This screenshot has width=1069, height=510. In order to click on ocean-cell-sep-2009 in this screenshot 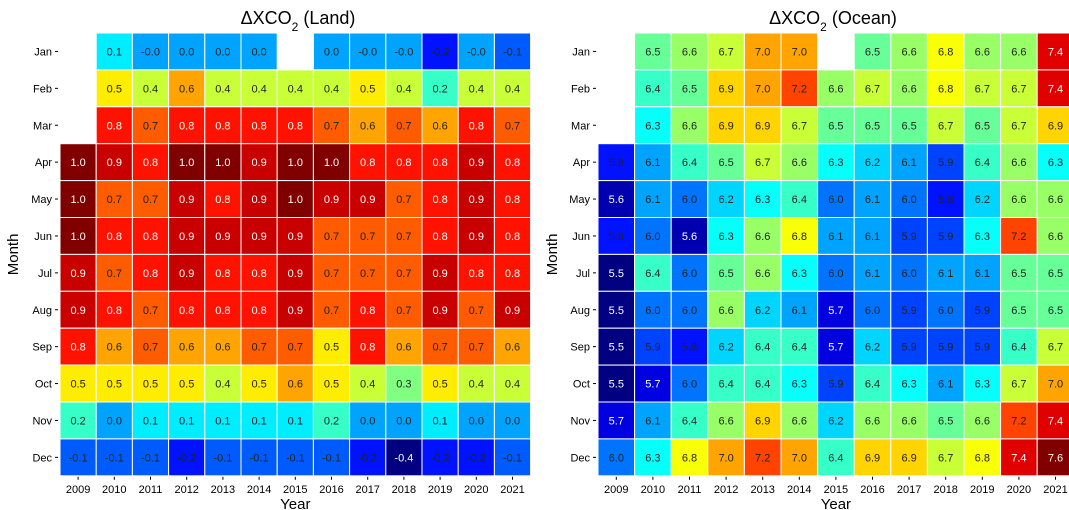, I will do `click(616, 346)`.